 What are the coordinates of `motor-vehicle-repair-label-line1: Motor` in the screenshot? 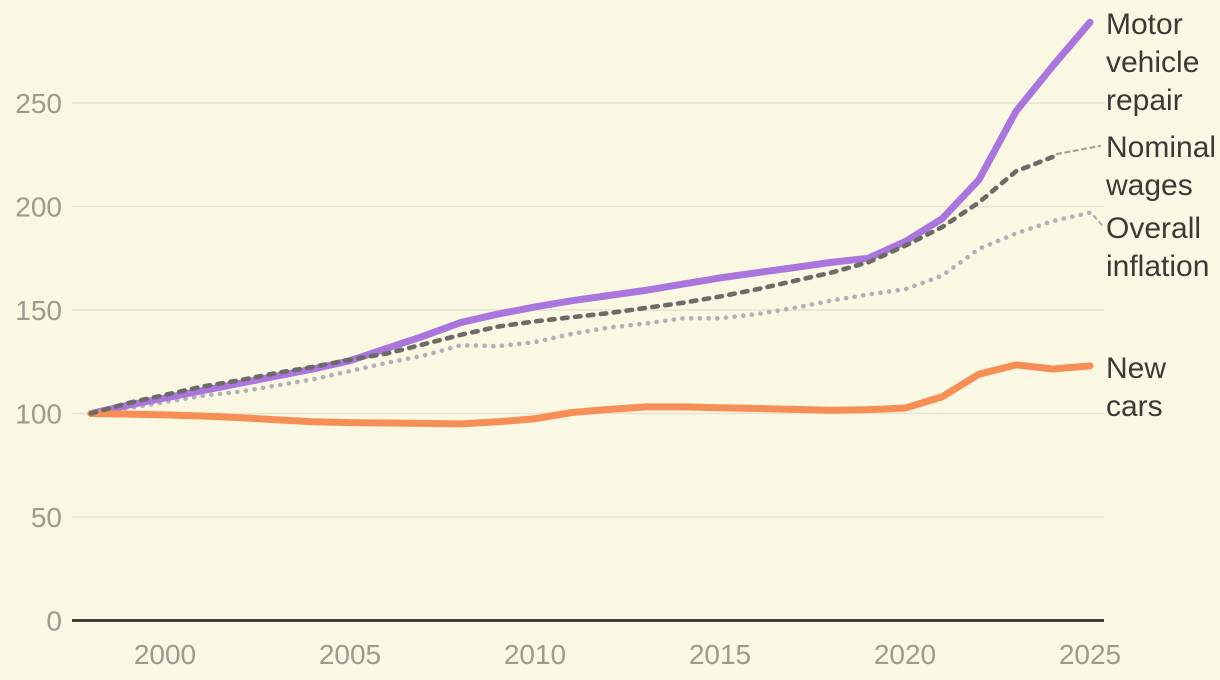 It's located at (1144, 24).